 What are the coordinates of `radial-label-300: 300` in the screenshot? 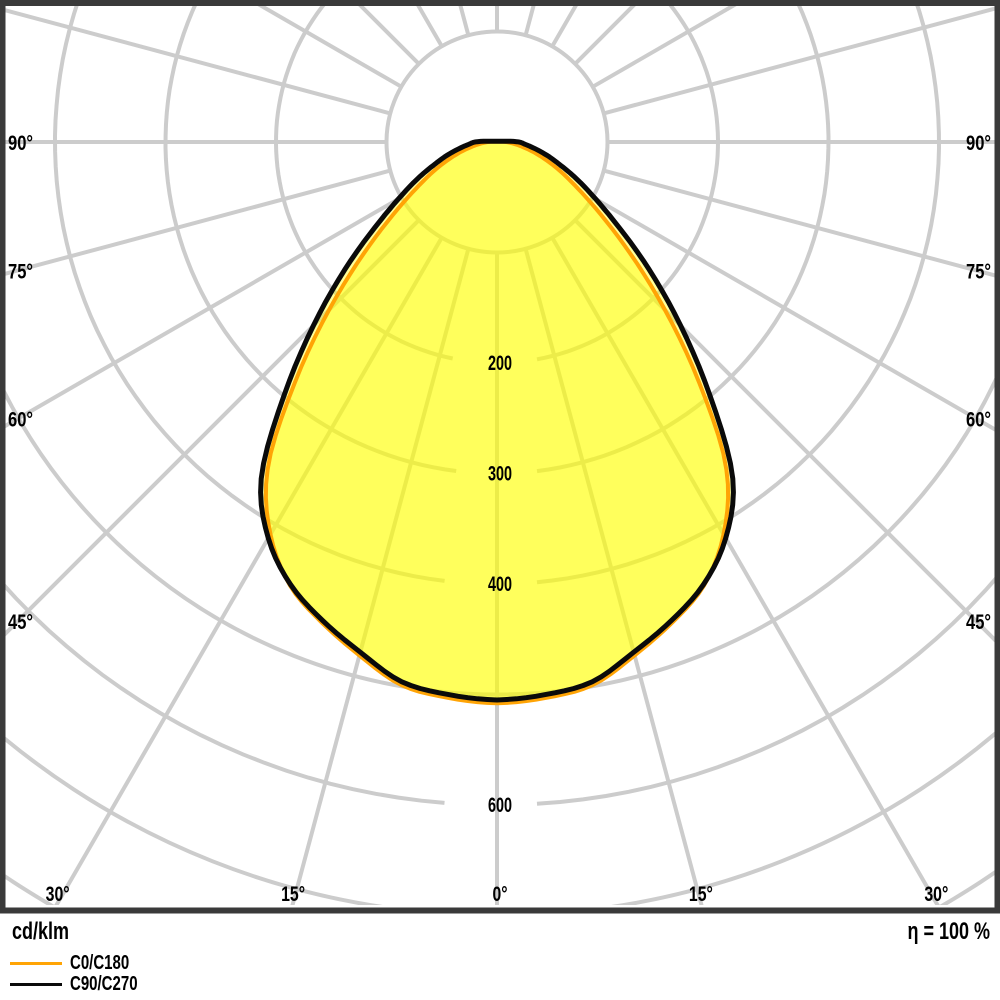 It's located at (500, 474).